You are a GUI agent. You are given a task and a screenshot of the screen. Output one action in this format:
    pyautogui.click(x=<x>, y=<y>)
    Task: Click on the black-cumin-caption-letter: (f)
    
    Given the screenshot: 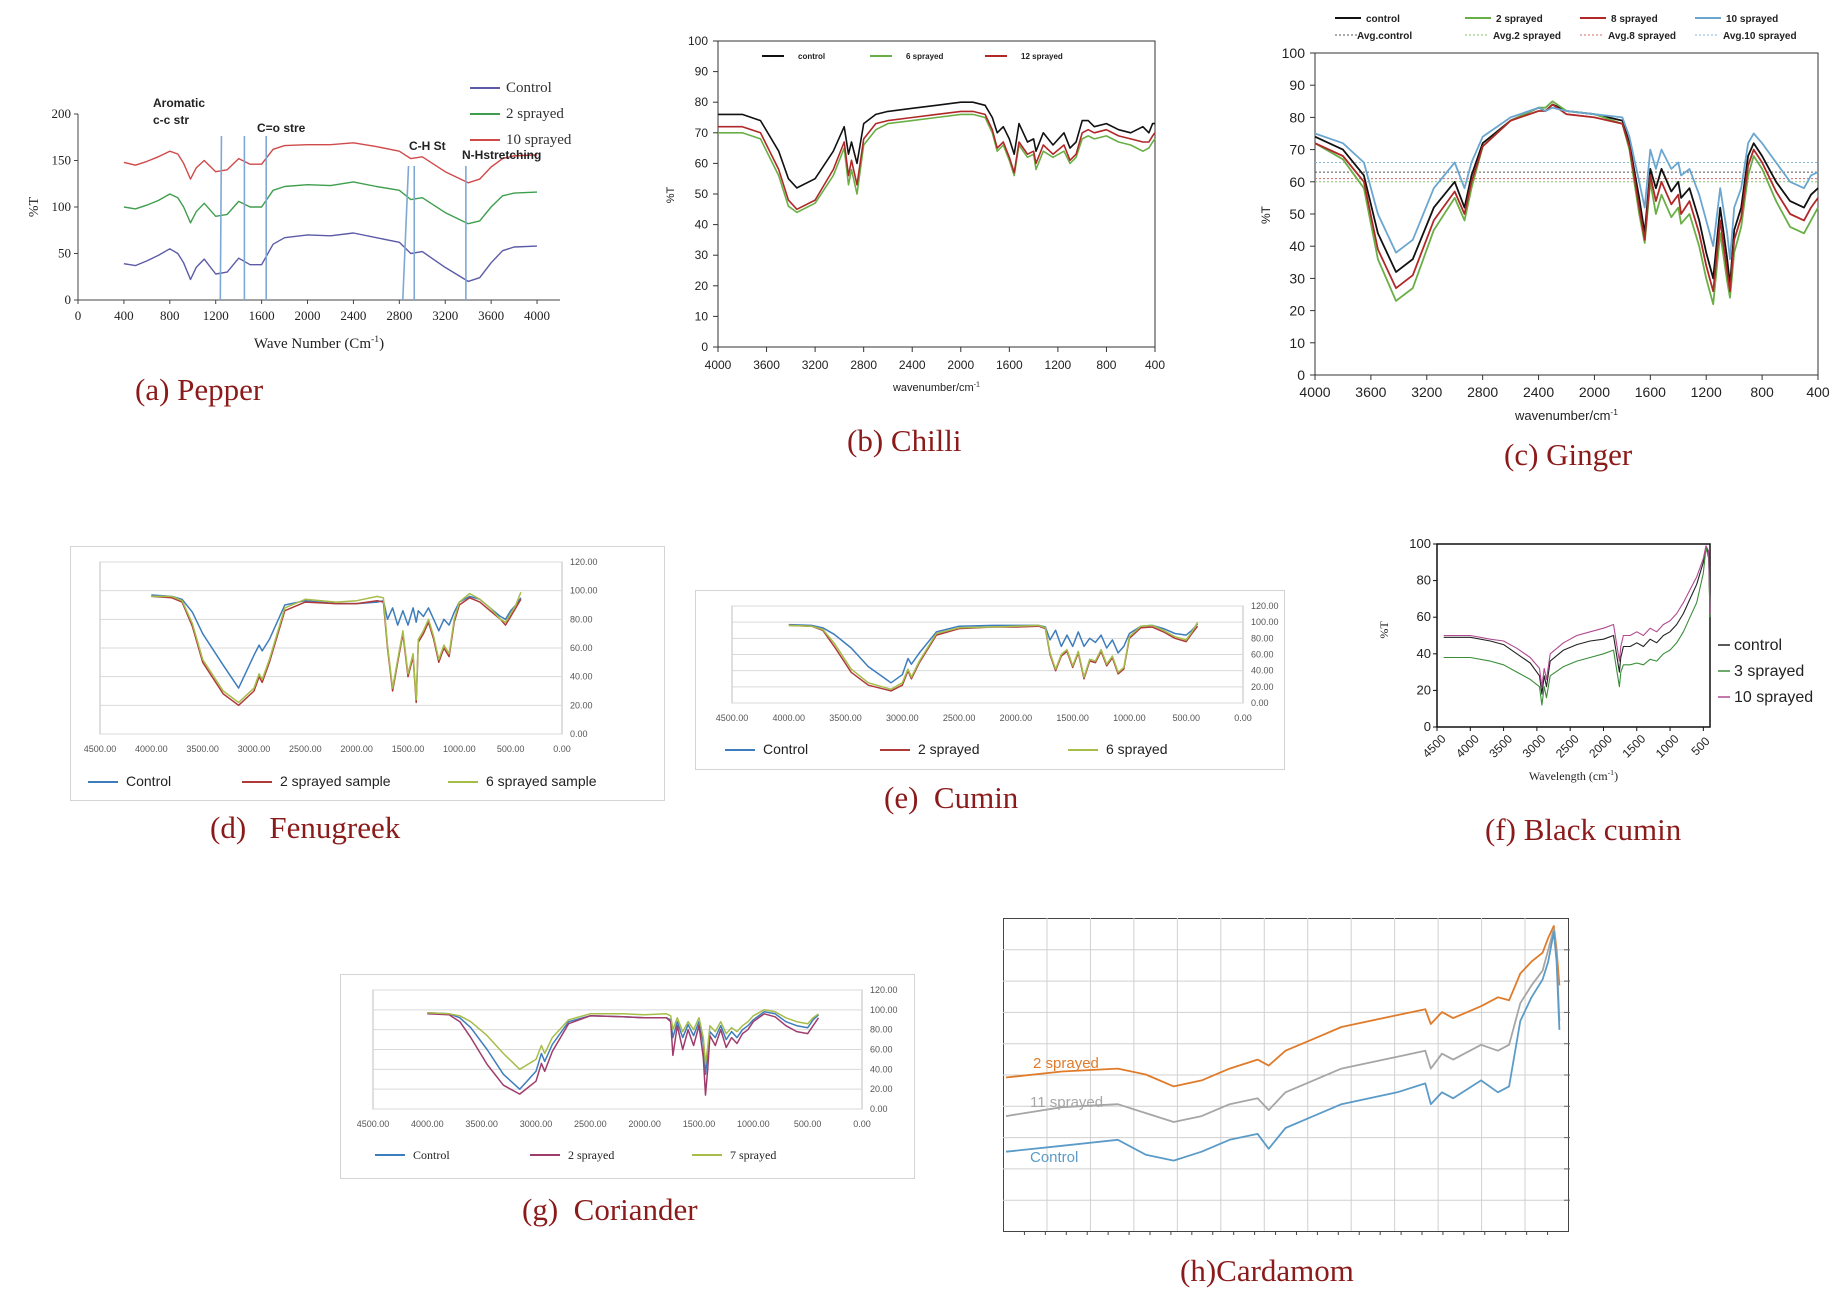 What is the action you would take?
    pyautogui.click(x=1500, y=829)
    